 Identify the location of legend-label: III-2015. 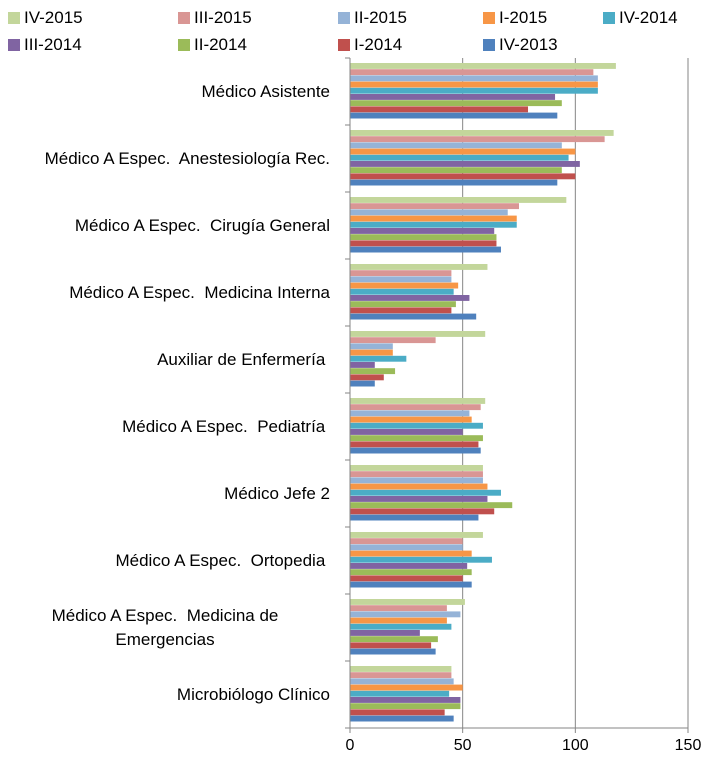
(223, 17).